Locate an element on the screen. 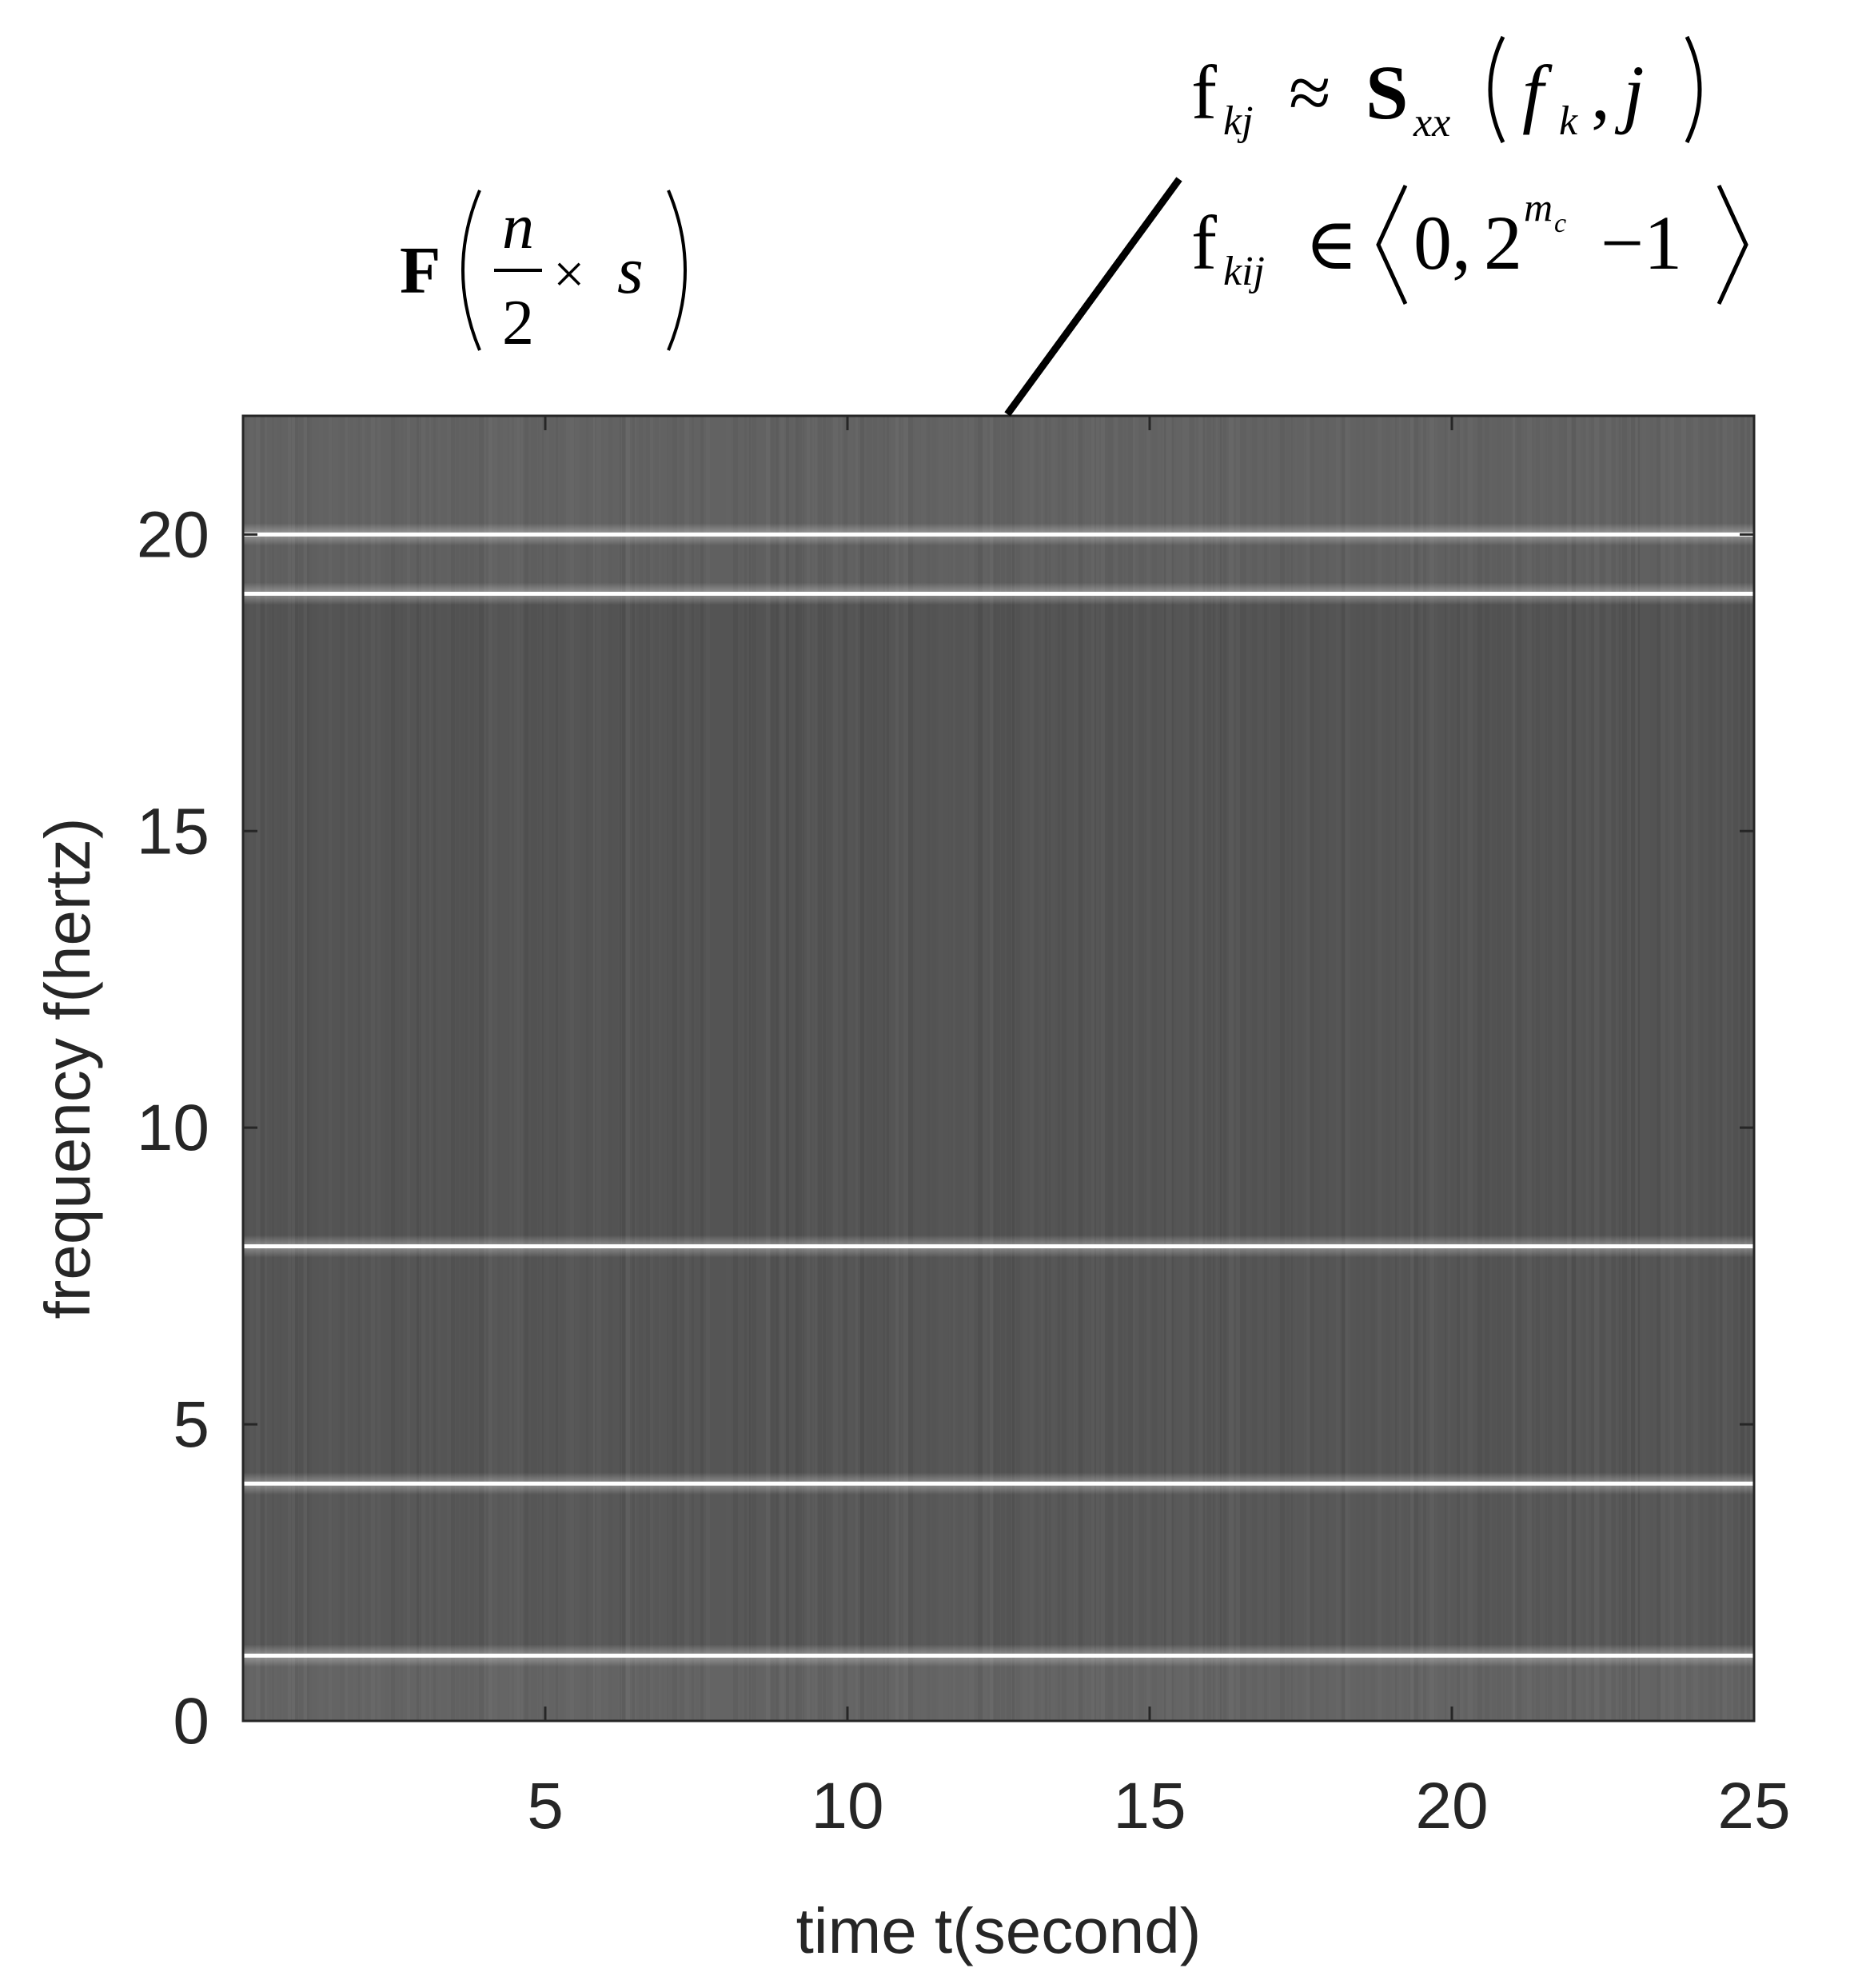 The width and height of the screenshot is (1858, 1988). formula-F: F is located at coordinates (420, 271).